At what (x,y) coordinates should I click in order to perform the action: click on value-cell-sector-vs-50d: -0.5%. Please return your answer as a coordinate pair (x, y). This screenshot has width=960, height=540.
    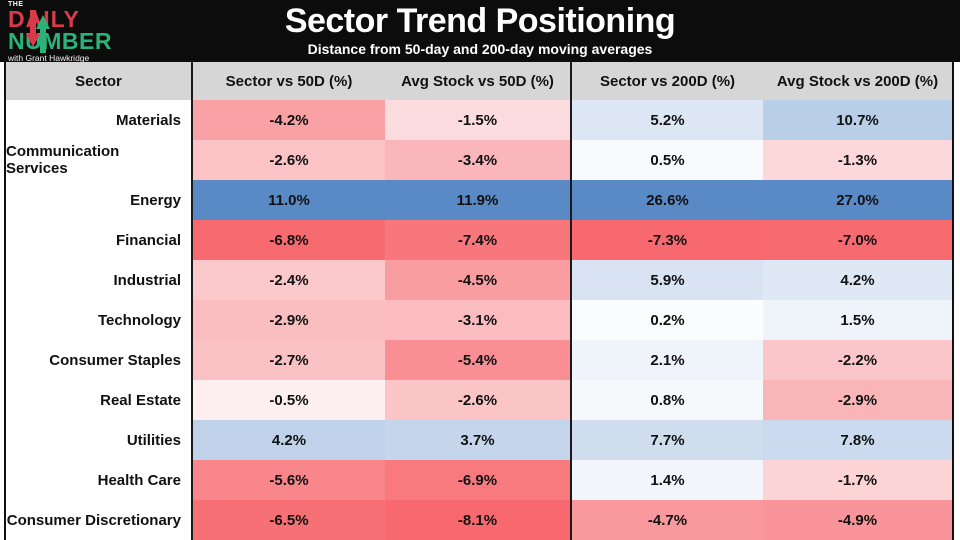
    Looking at the image, I should click on (289, 400).